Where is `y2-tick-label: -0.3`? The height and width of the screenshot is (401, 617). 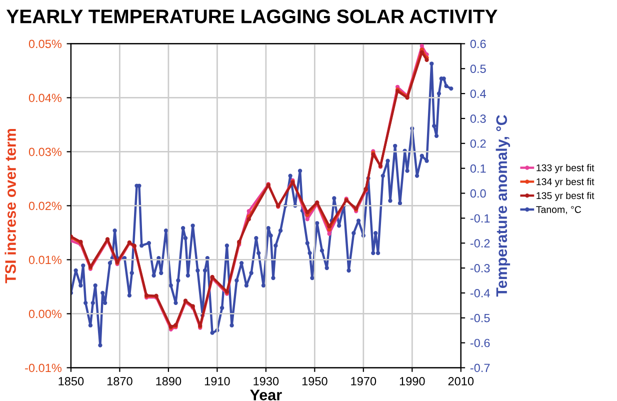
y2-tick-label: -0.3 is located at coordinates (480, 268).